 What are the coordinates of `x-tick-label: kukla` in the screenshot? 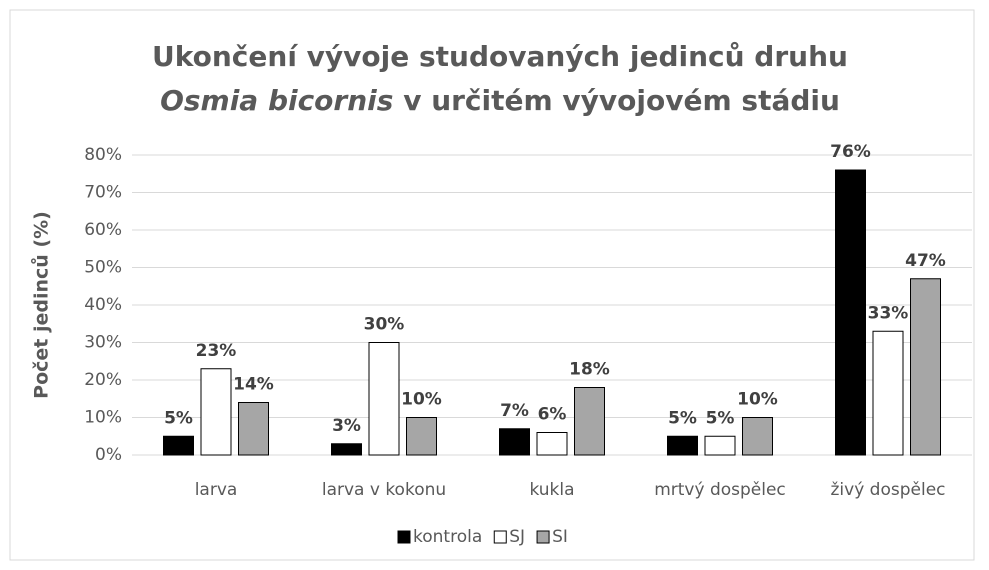 It's located at (551, 490).